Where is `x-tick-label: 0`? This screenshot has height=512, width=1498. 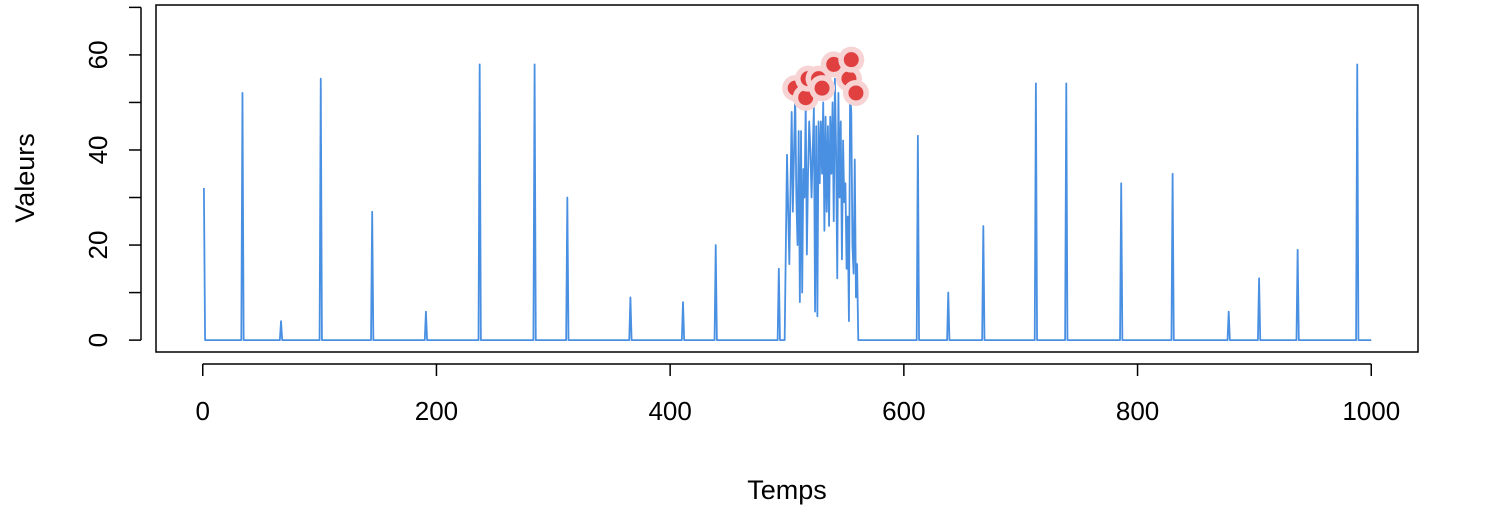 x-tick-label: 0 is located at coordinates (203, 411).